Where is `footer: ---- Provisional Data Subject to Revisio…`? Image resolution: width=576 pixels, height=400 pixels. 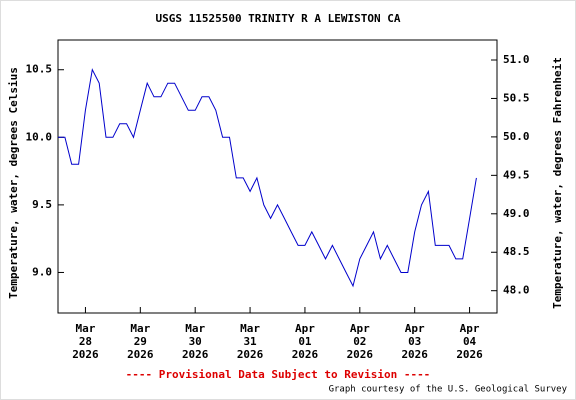 footer: ---- Provisional Data Subject to Revisio… is located at coordinates (278, 374).